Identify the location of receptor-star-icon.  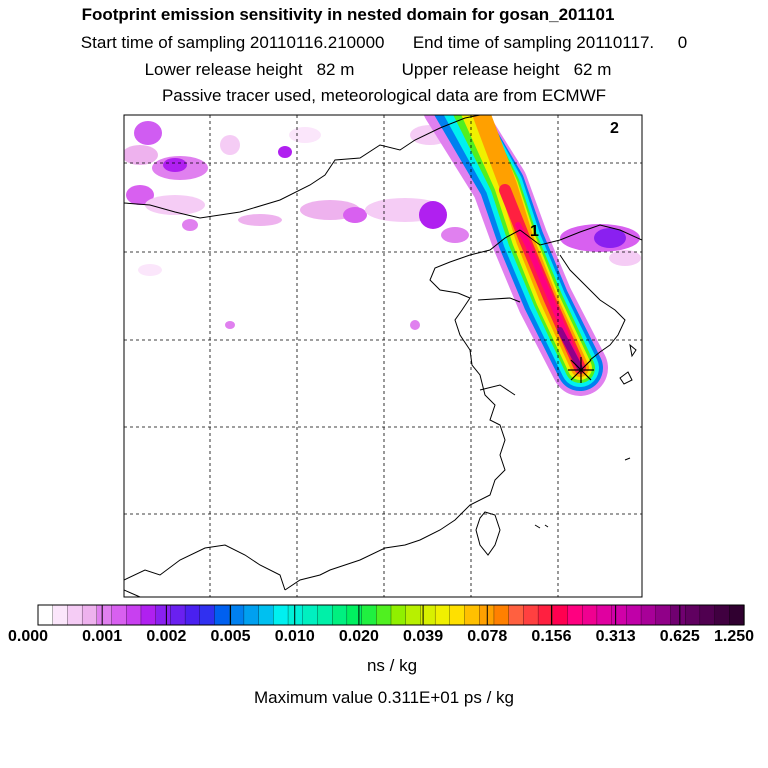
(581, 370).